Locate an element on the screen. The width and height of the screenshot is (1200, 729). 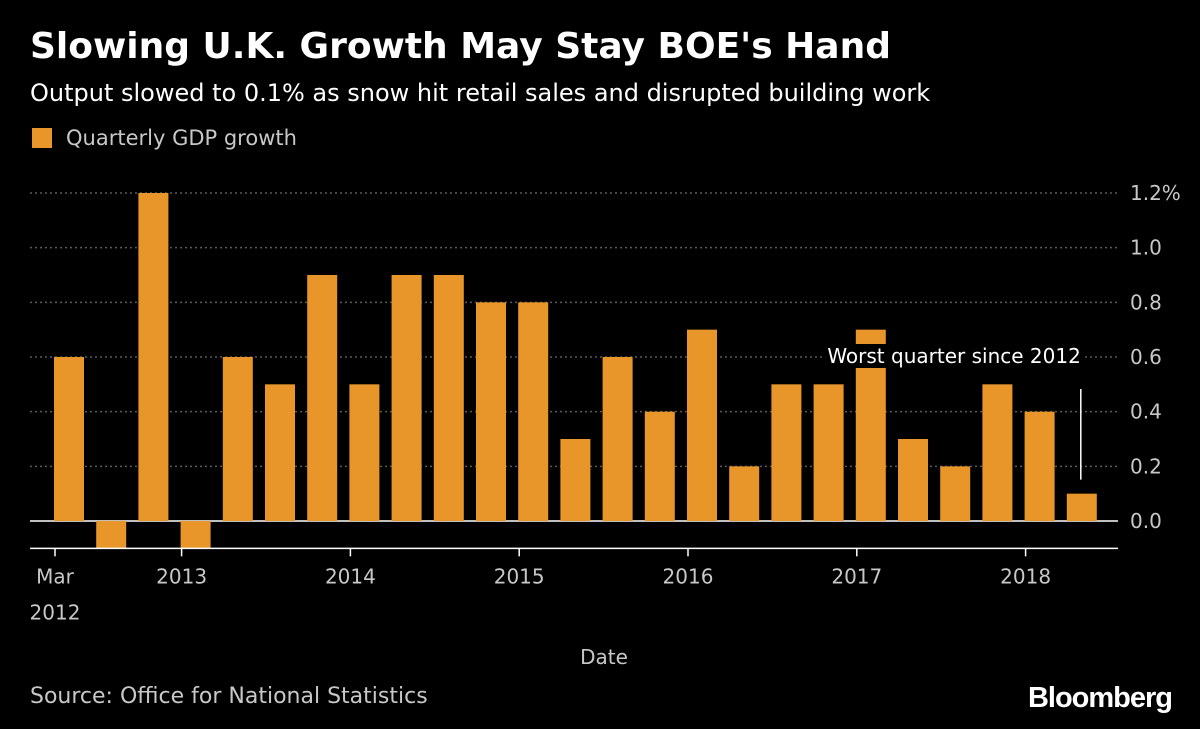
x-tick-label: 2015 is located at coordinates (519, 576).